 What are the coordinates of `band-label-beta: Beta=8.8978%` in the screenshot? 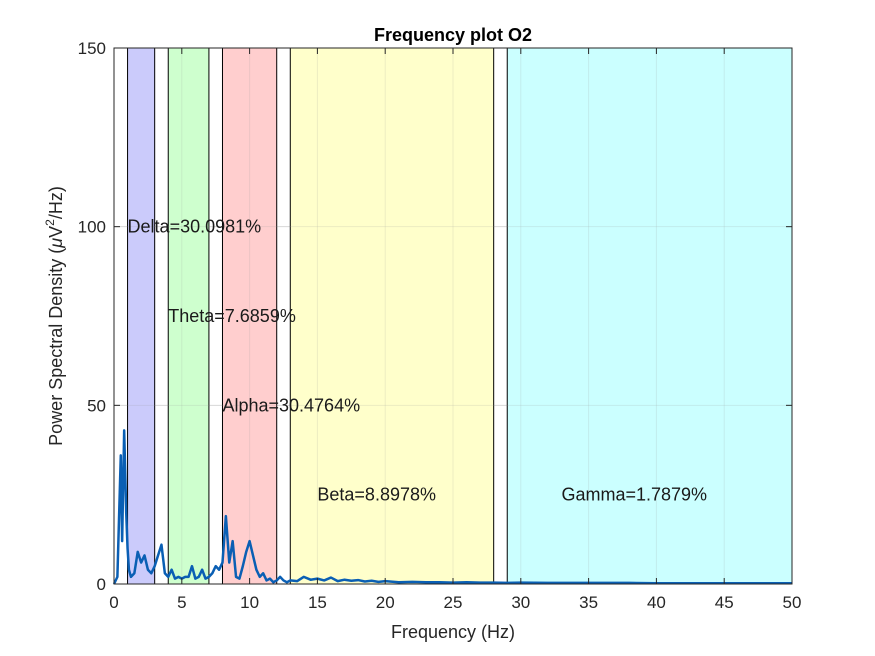 It's located at (376, 495).